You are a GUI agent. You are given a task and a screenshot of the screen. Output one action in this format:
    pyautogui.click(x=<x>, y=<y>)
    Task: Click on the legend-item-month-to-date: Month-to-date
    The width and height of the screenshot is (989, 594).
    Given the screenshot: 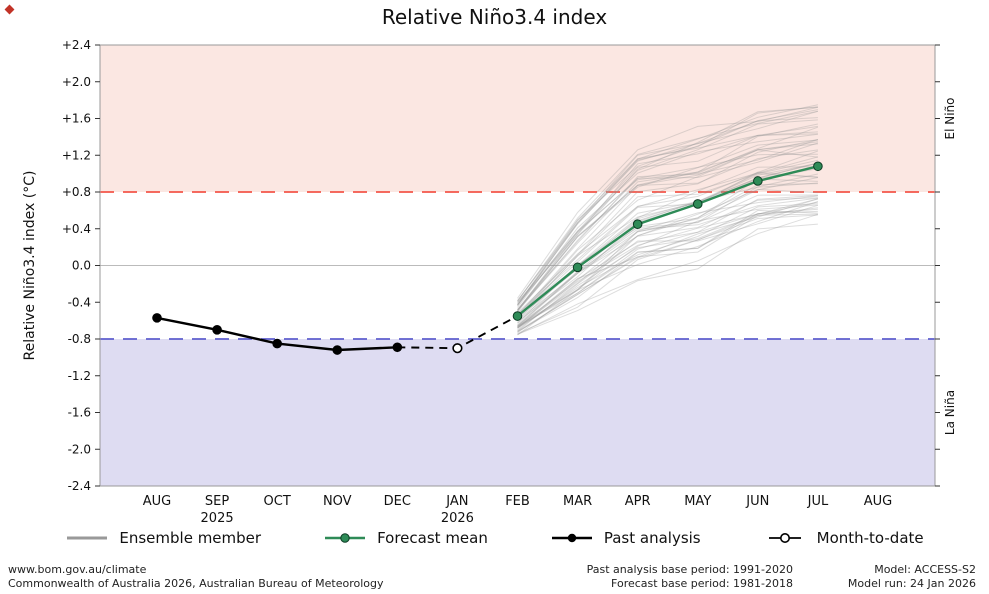 What is the action you would take?
    pyautogui.click(x=843, y=538)
    